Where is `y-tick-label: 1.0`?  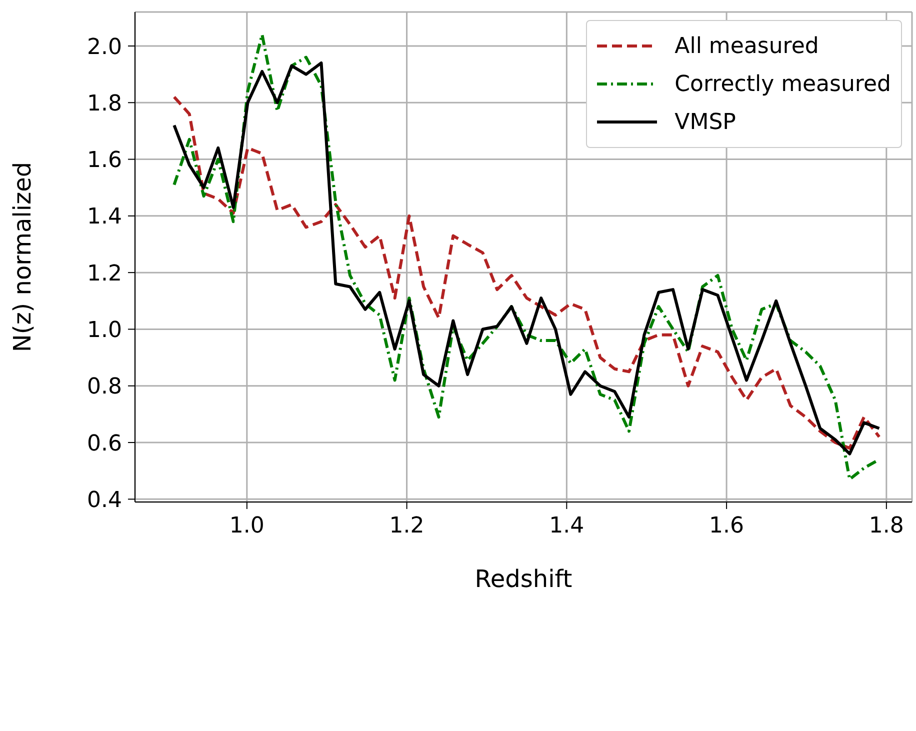
y-tick-label: 1.0 is located at coordinates (104, 331).